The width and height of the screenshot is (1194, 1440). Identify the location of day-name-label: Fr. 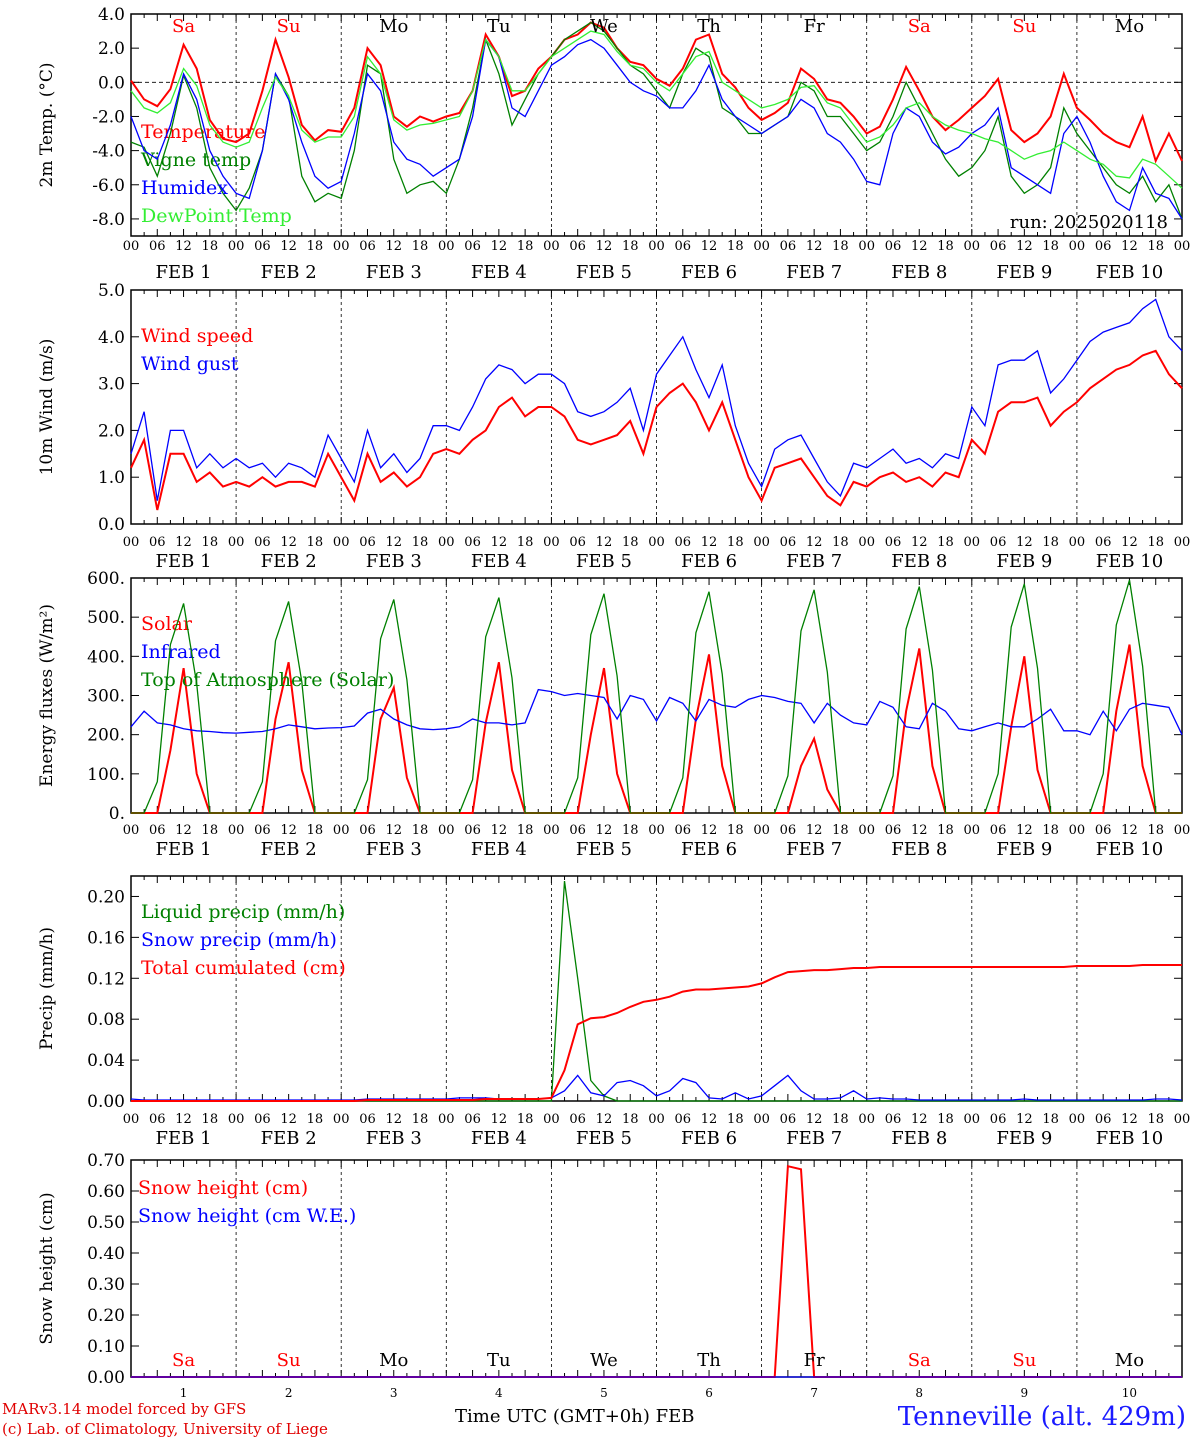
(814, 1360).